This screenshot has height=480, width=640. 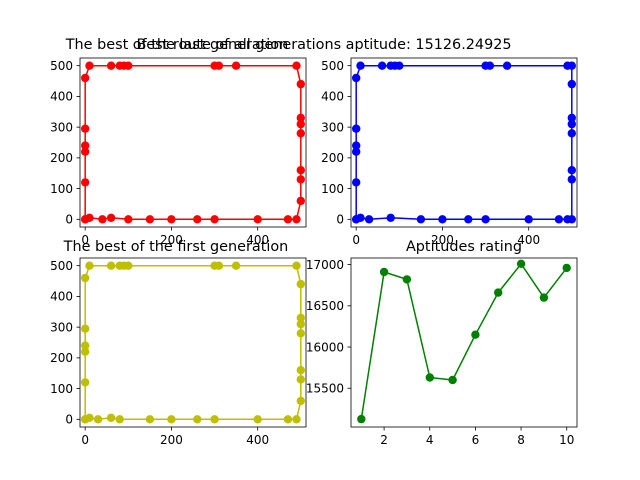 What do you see at coordinates (325, 389) in the screenshot?
I see `y-tick-label: 15500` at bounding box center [325, 389].